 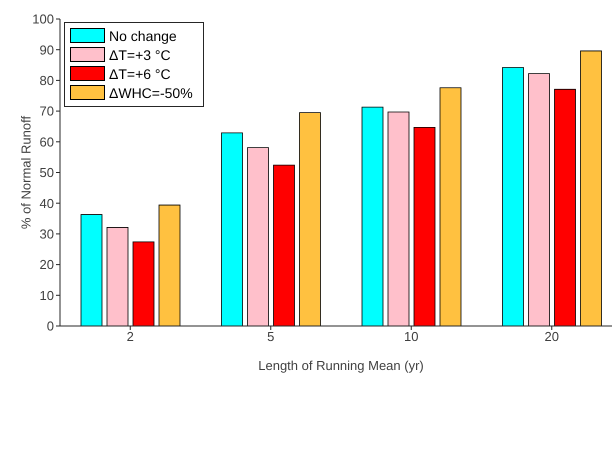 What do you see at coordinates (143, 36) in the screenshot?
I see `legend-label: No change` at bounding box center [143, 36].